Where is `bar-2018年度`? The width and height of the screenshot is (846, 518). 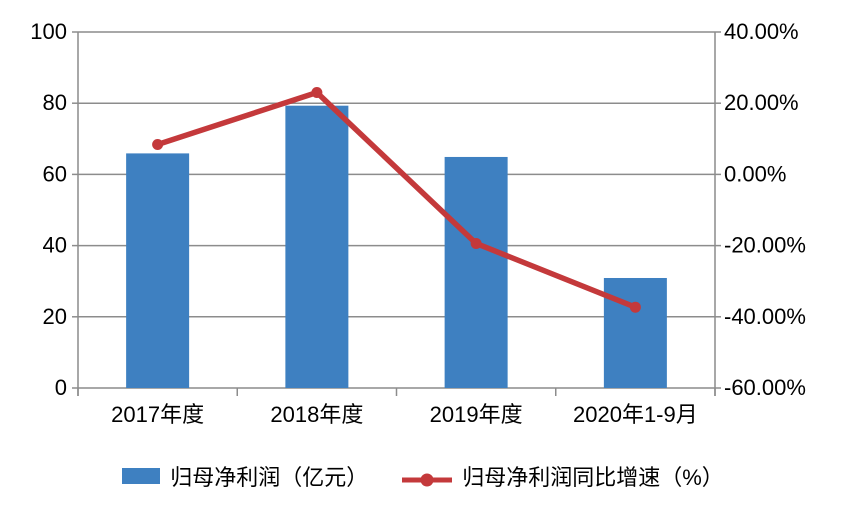 bar-2018年度 is located at coordinates (317, 246).